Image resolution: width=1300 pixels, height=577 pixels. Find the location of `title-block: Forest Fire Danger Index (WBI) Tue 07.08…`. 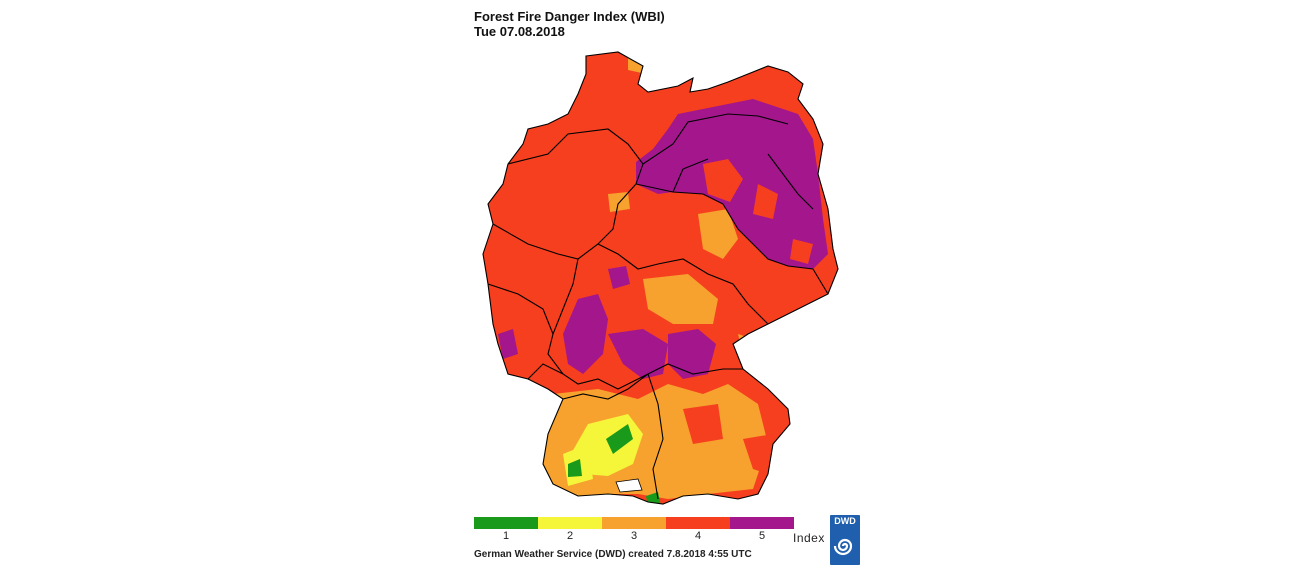

title-block: Forest Fire Danger Index (WBI) Tue 07.08… is located at coordinates (569, 24).